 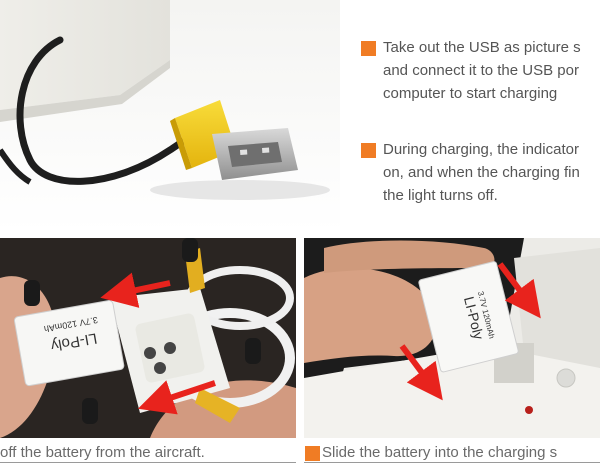 What do you see at coordinates (491, 93) in the screenshot?
I see `instruction-line: computer to start charging` at bounding box center [491, 93].